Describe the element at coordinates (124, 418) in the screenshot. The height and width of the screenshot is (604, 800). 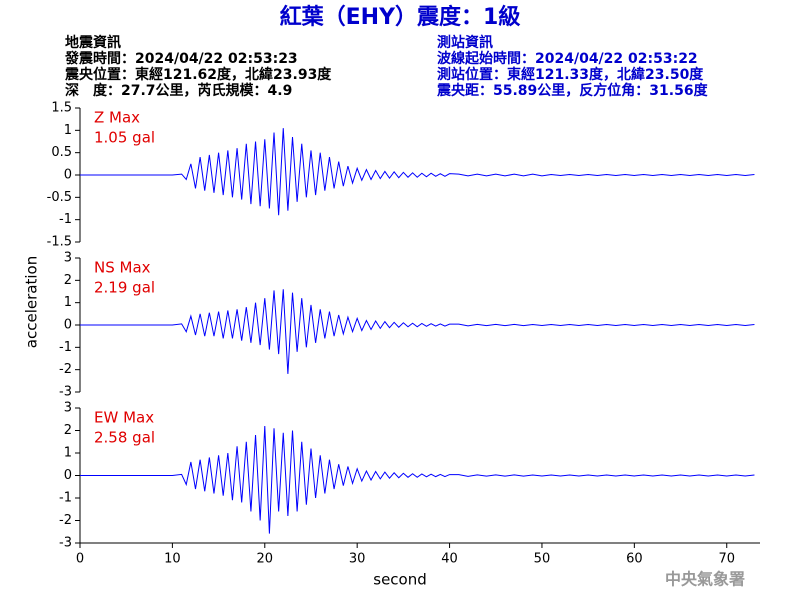
I see `max-annotation: EW Max` at that location.